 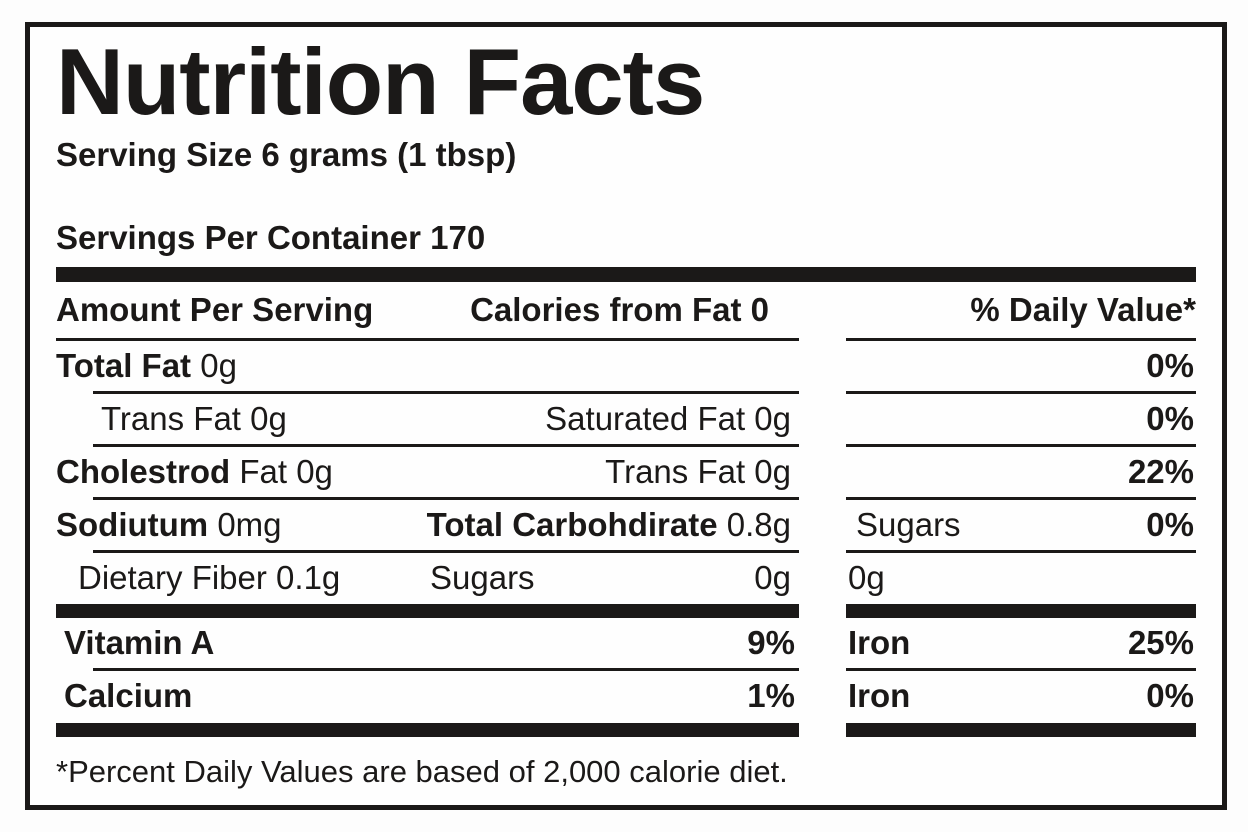 I want to click on calories-from-fat-header: Calories from Fat 0, so click(x=619, y=310).